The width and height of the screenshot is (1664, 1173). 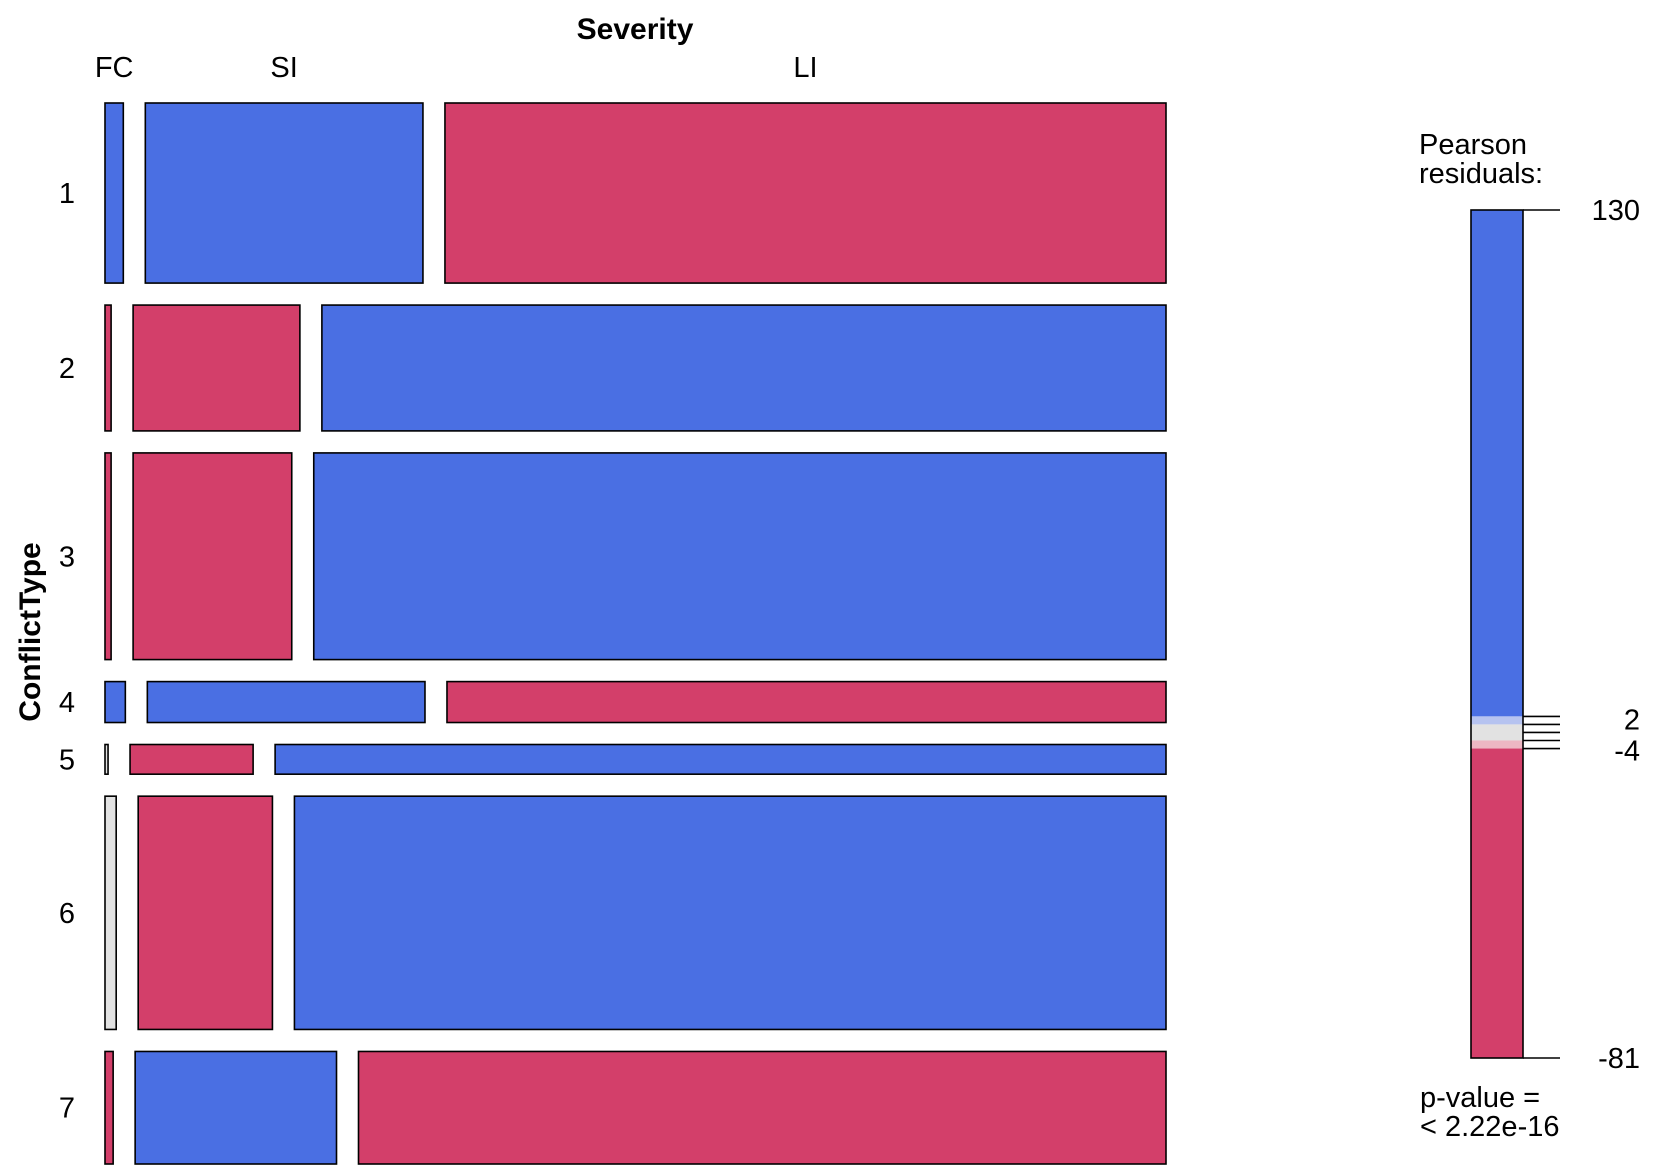 What do you see at coordinates (109, 1107) in the screenshot?
I see `tile-row-7-FC` at bounding box center [109, 1107].